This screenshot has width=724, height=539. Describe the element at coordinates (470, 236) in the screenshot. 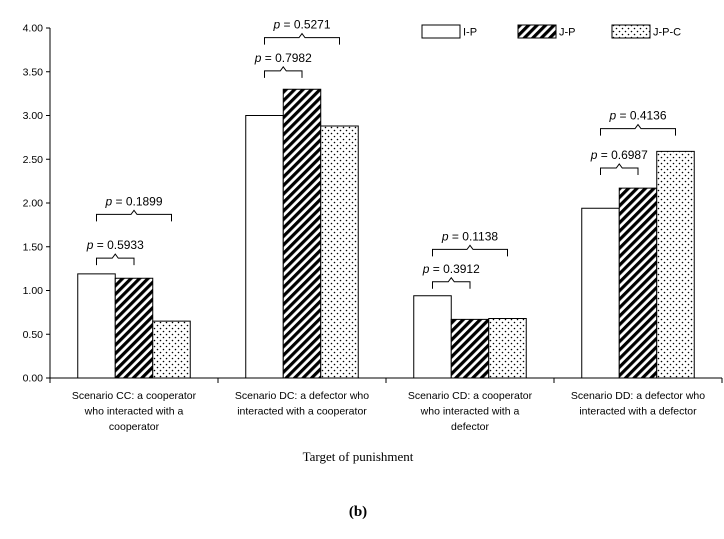

I see `p-value-label: p = 0.1138` at that location.